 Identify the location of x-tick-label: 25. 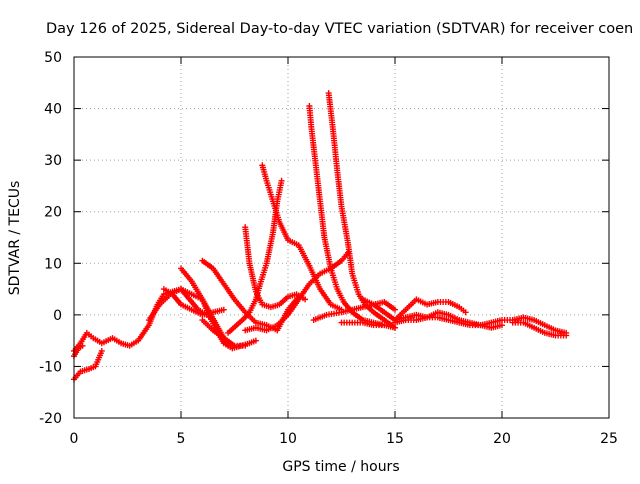
(609, 439).